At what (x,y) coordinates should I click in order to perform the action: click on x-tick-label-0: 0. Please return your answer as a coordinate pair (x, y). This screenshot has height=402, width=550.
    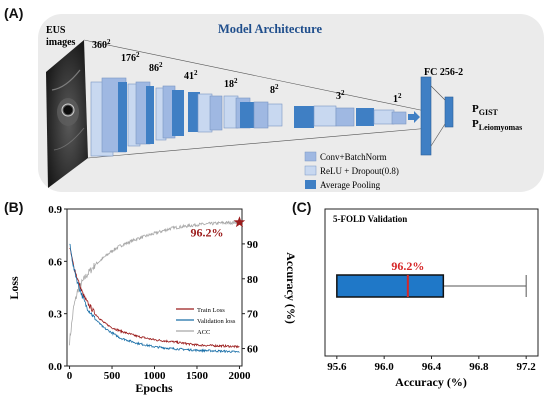
    Looking at the image, I should click on (70, 376).